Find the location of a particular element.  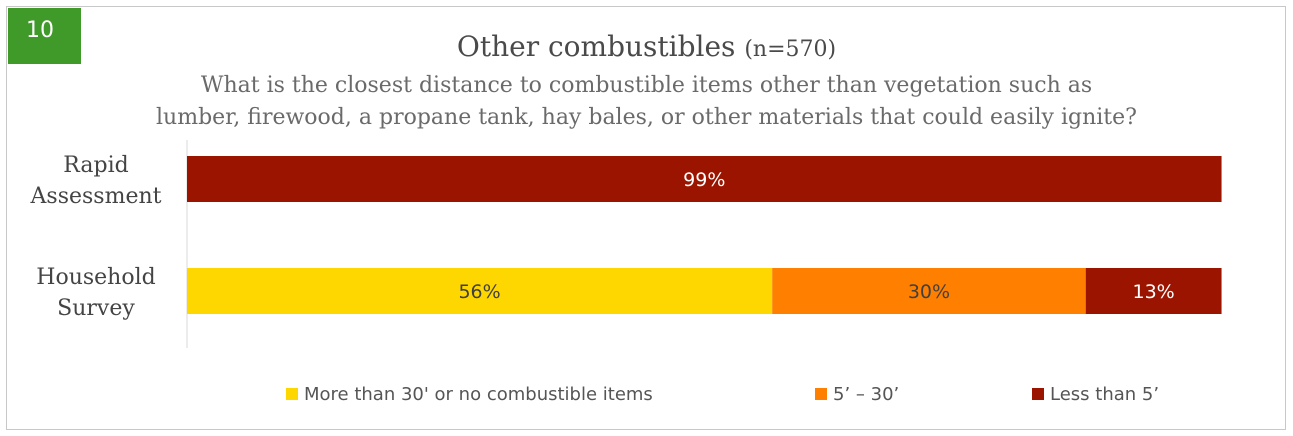

legend-label-more-than-30: More than 30' or no combustible items is located at coordinates (478, 394).